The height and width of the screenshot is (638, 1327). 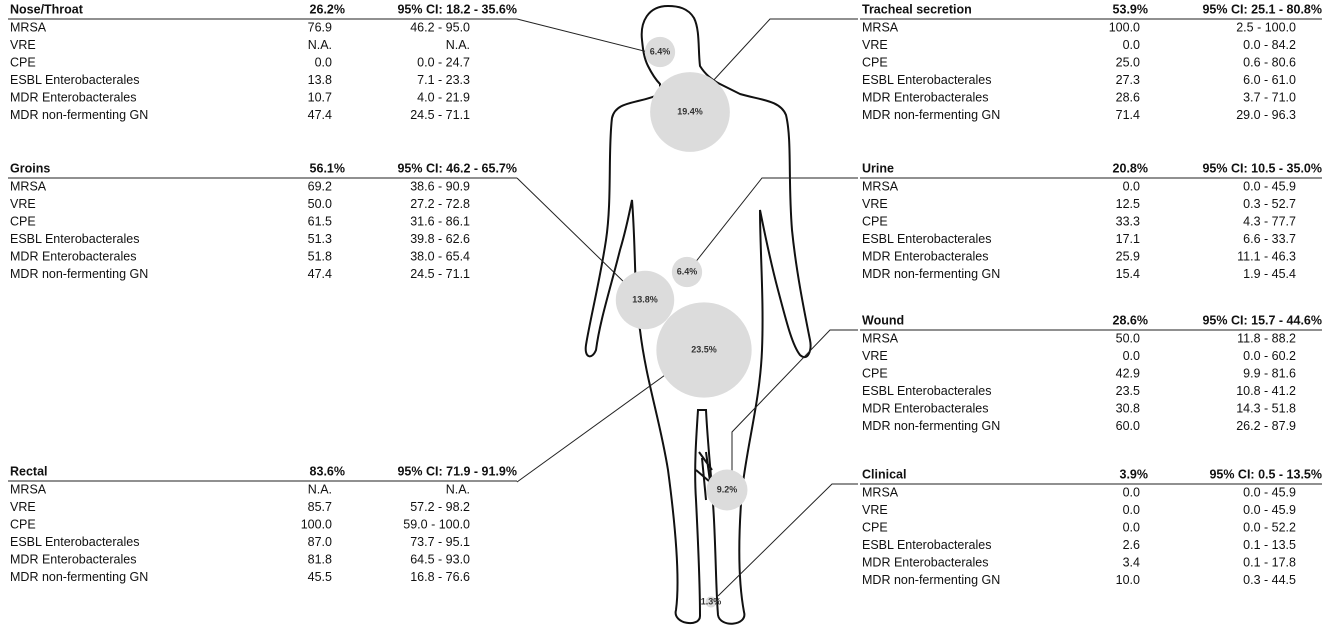 What do you see at coordinates (29, 471) in the screenshot?
I see `panel-title: Rectal` at bounding box center [29, 471].